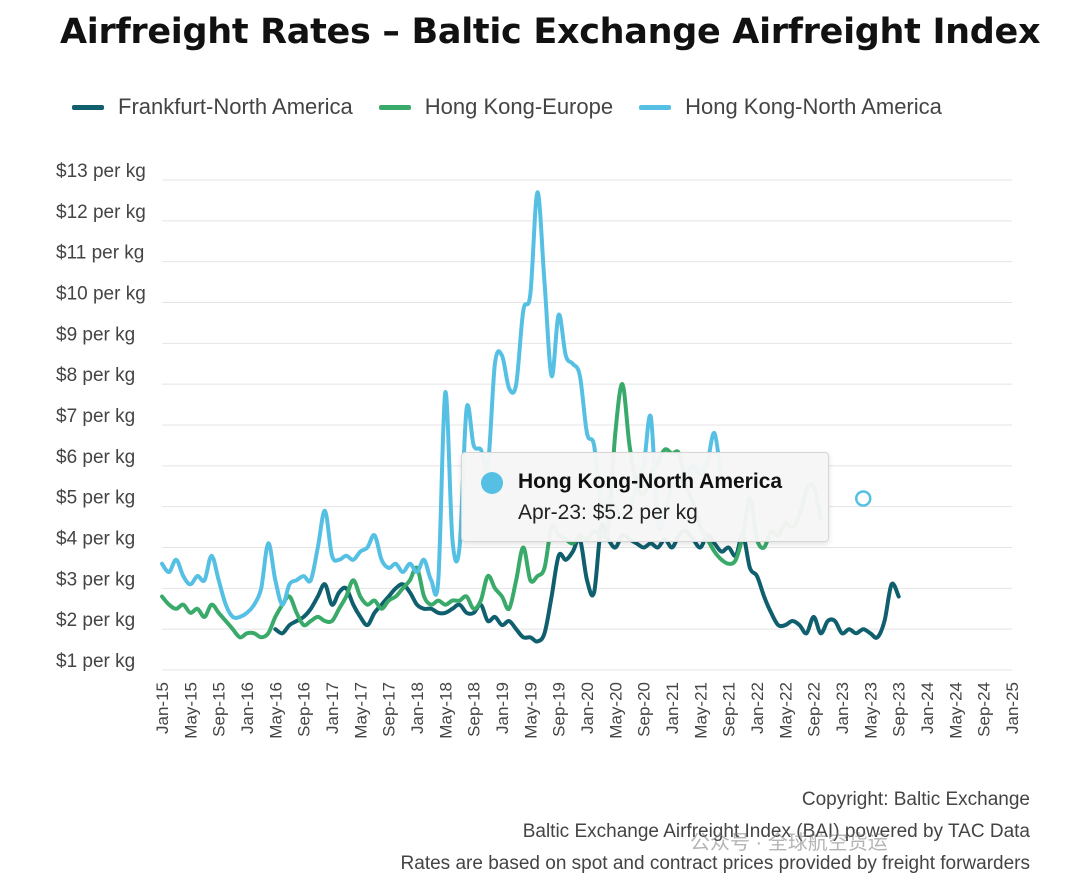 This screenshot has width=1080, height=883. Describe the element at coordinates (1012, 708) in the screenshot. I see `x-tick-label: Jan-25` at that location.